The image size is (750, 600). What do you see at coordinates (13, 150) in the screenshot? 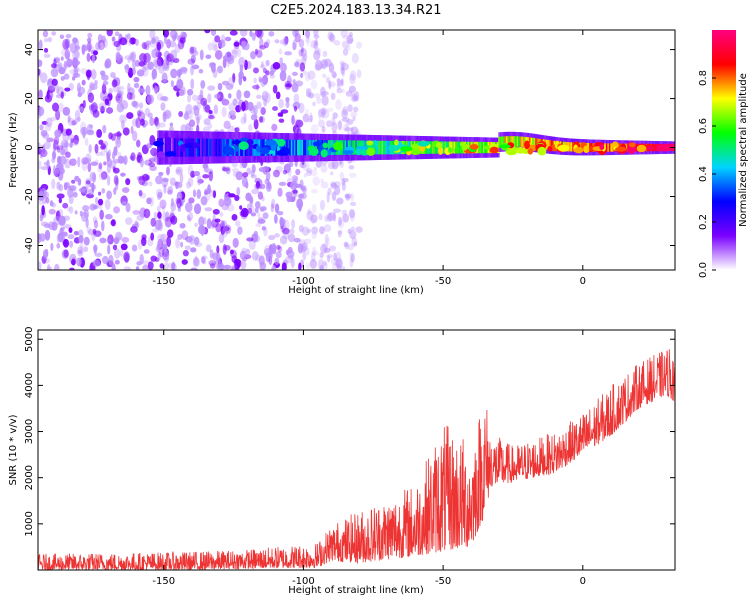
I see `spectrogram-ylabel: Frequency (Hz)` at bounding box center [13, 150].